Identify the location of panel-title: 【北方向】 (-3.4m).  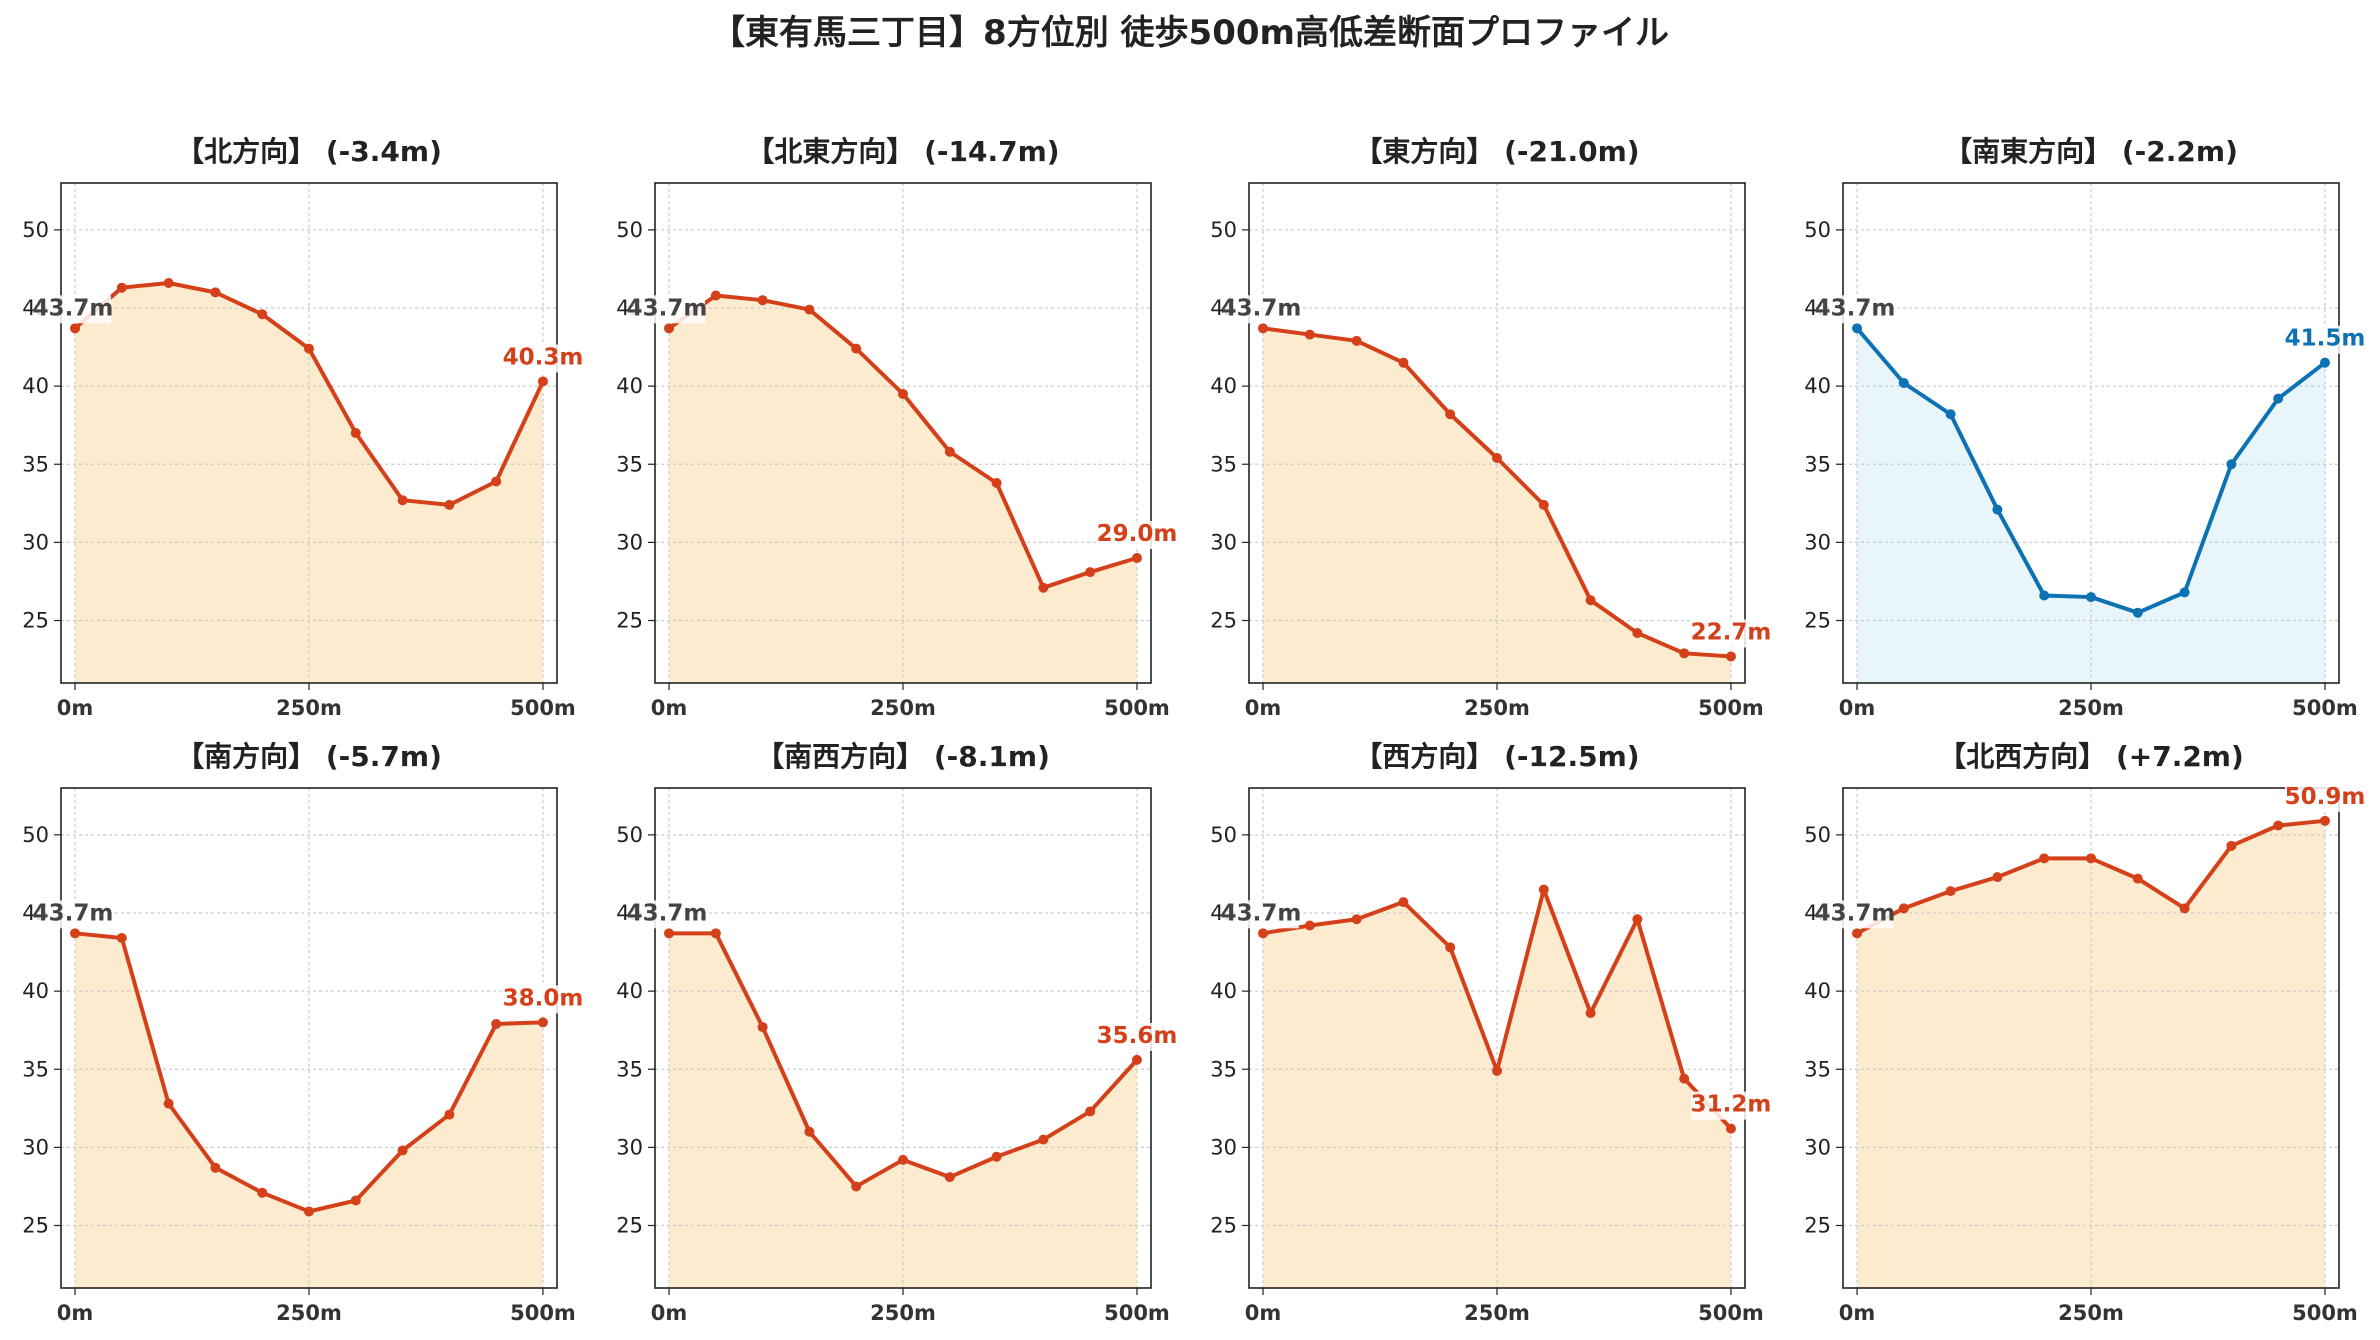
(309, 151).